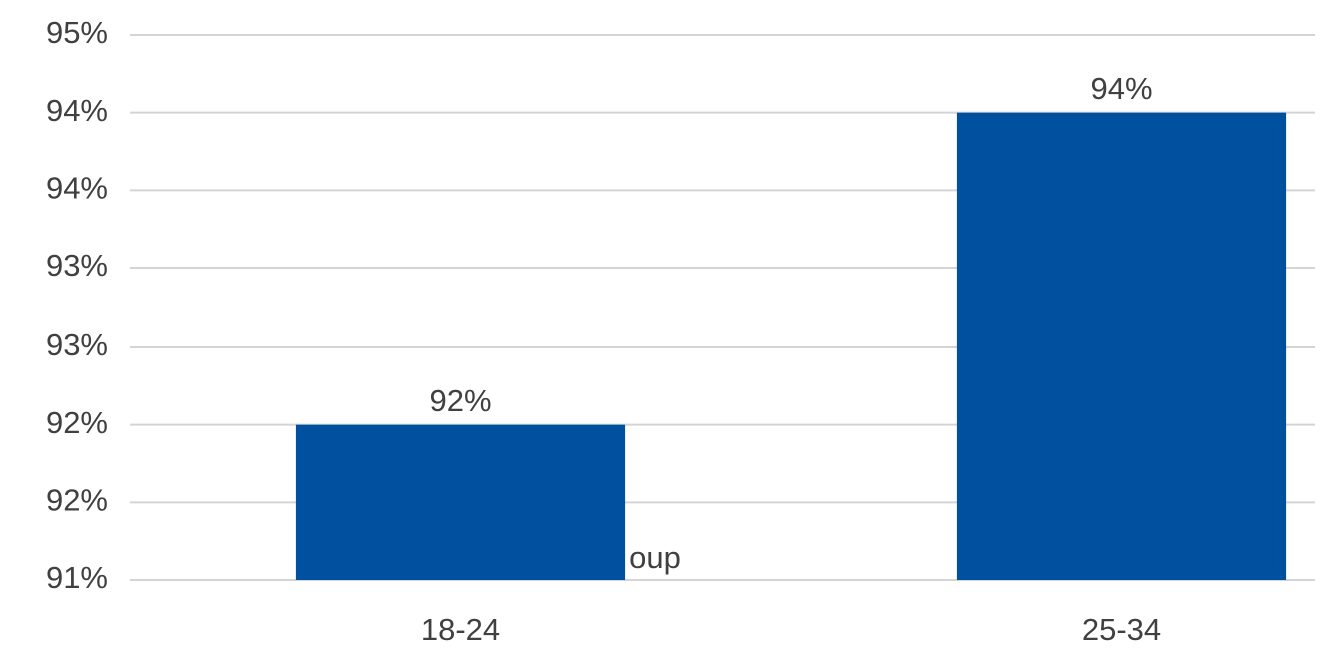  Describe the element at coordinates (1121, 88) in the screenshot. I see `data-label: 94%` at that location.